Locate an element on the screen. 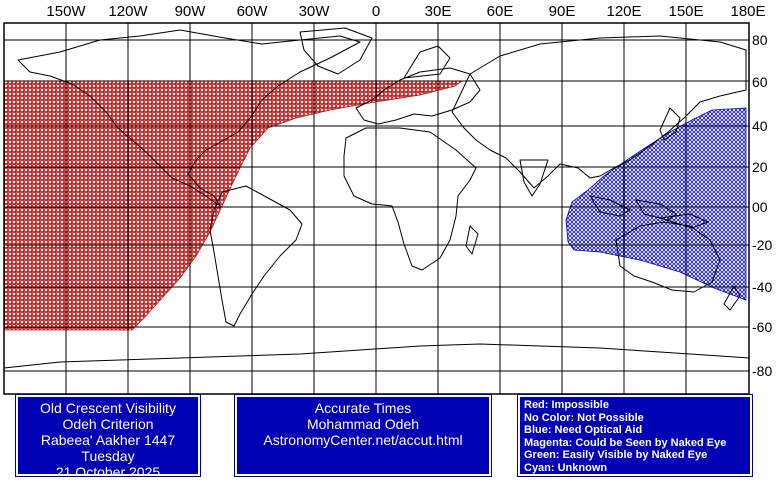 The height and width of the screenshot is (480, 776). lat-right-n80: -80 is located at coordinates (762, 371).